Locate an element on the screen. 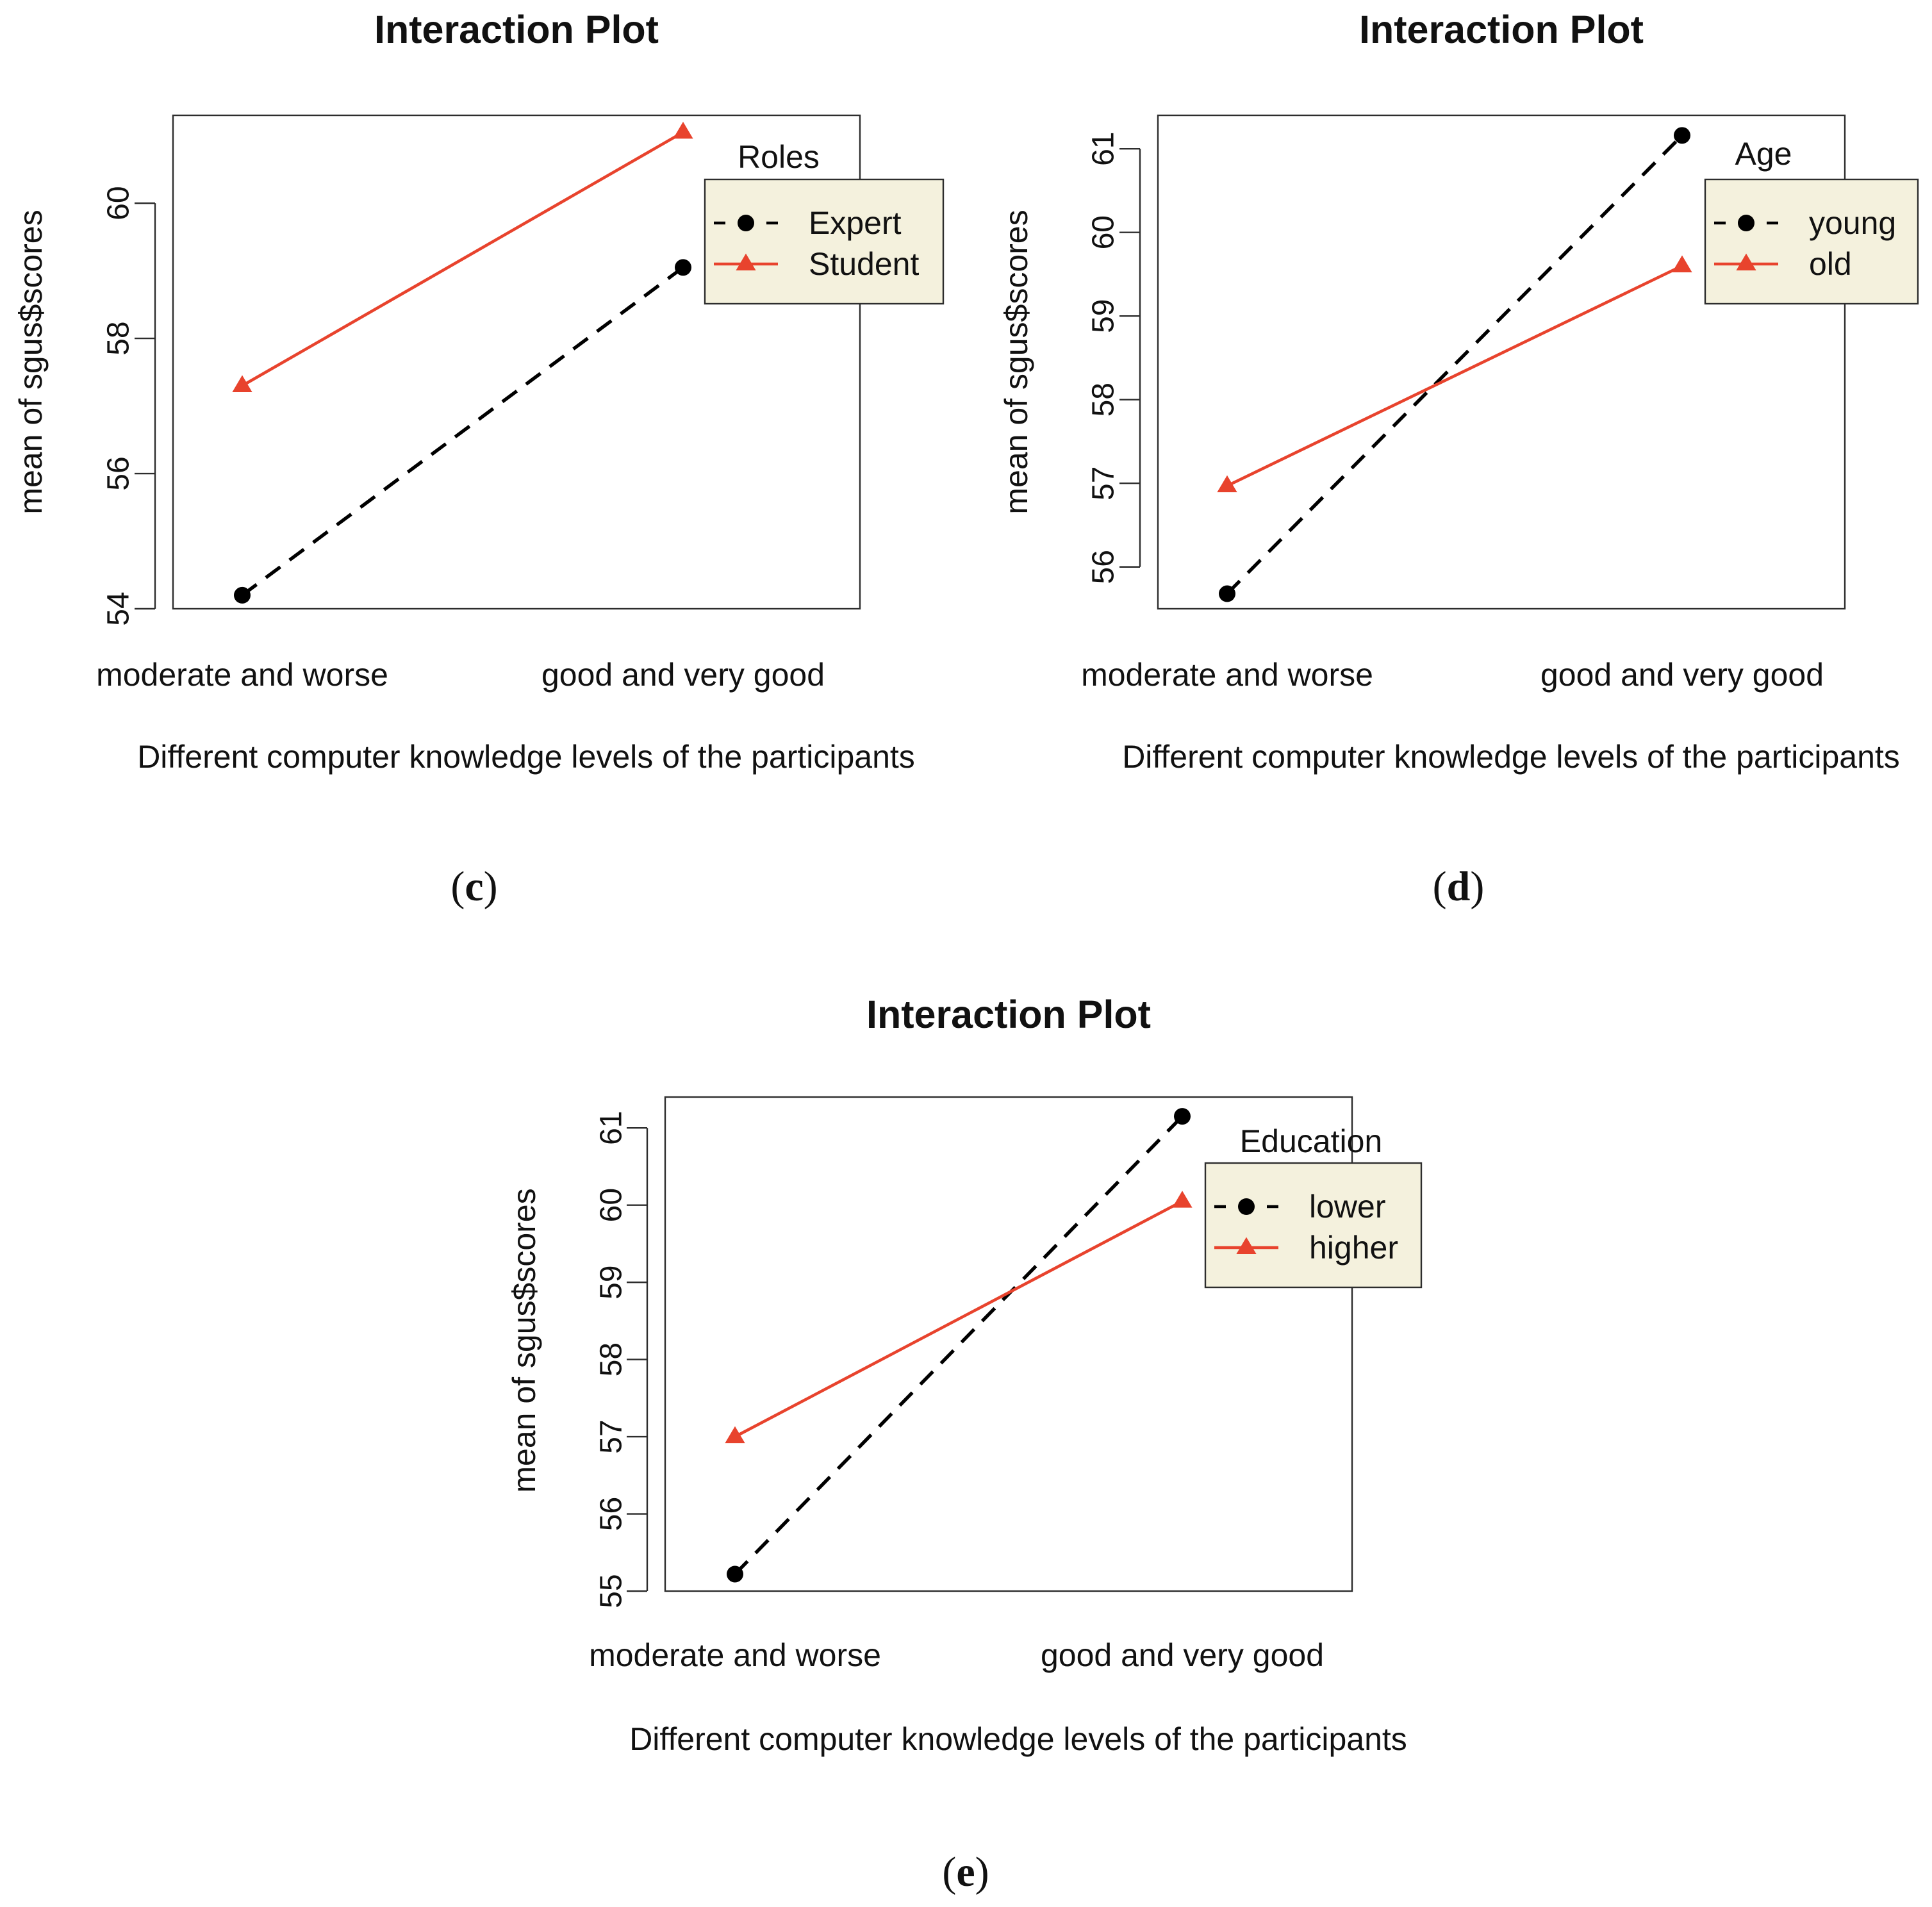  data-point-expert-good-and-very-good is located at coordinates (683, 267).